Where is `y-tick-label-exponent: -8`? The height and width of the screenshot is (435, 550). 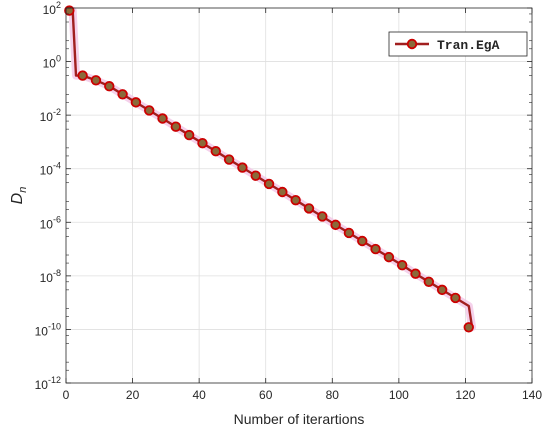
y-tick-label-exponent: -8 is located at coordinates (57, 273).